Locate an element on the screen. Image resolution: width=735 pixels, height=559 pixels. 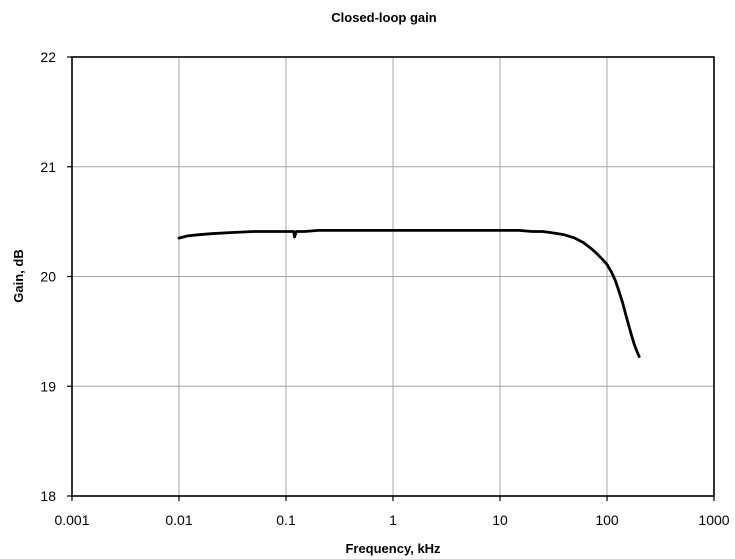
x-tick-label: 100 is located at coordinates (607, 520).